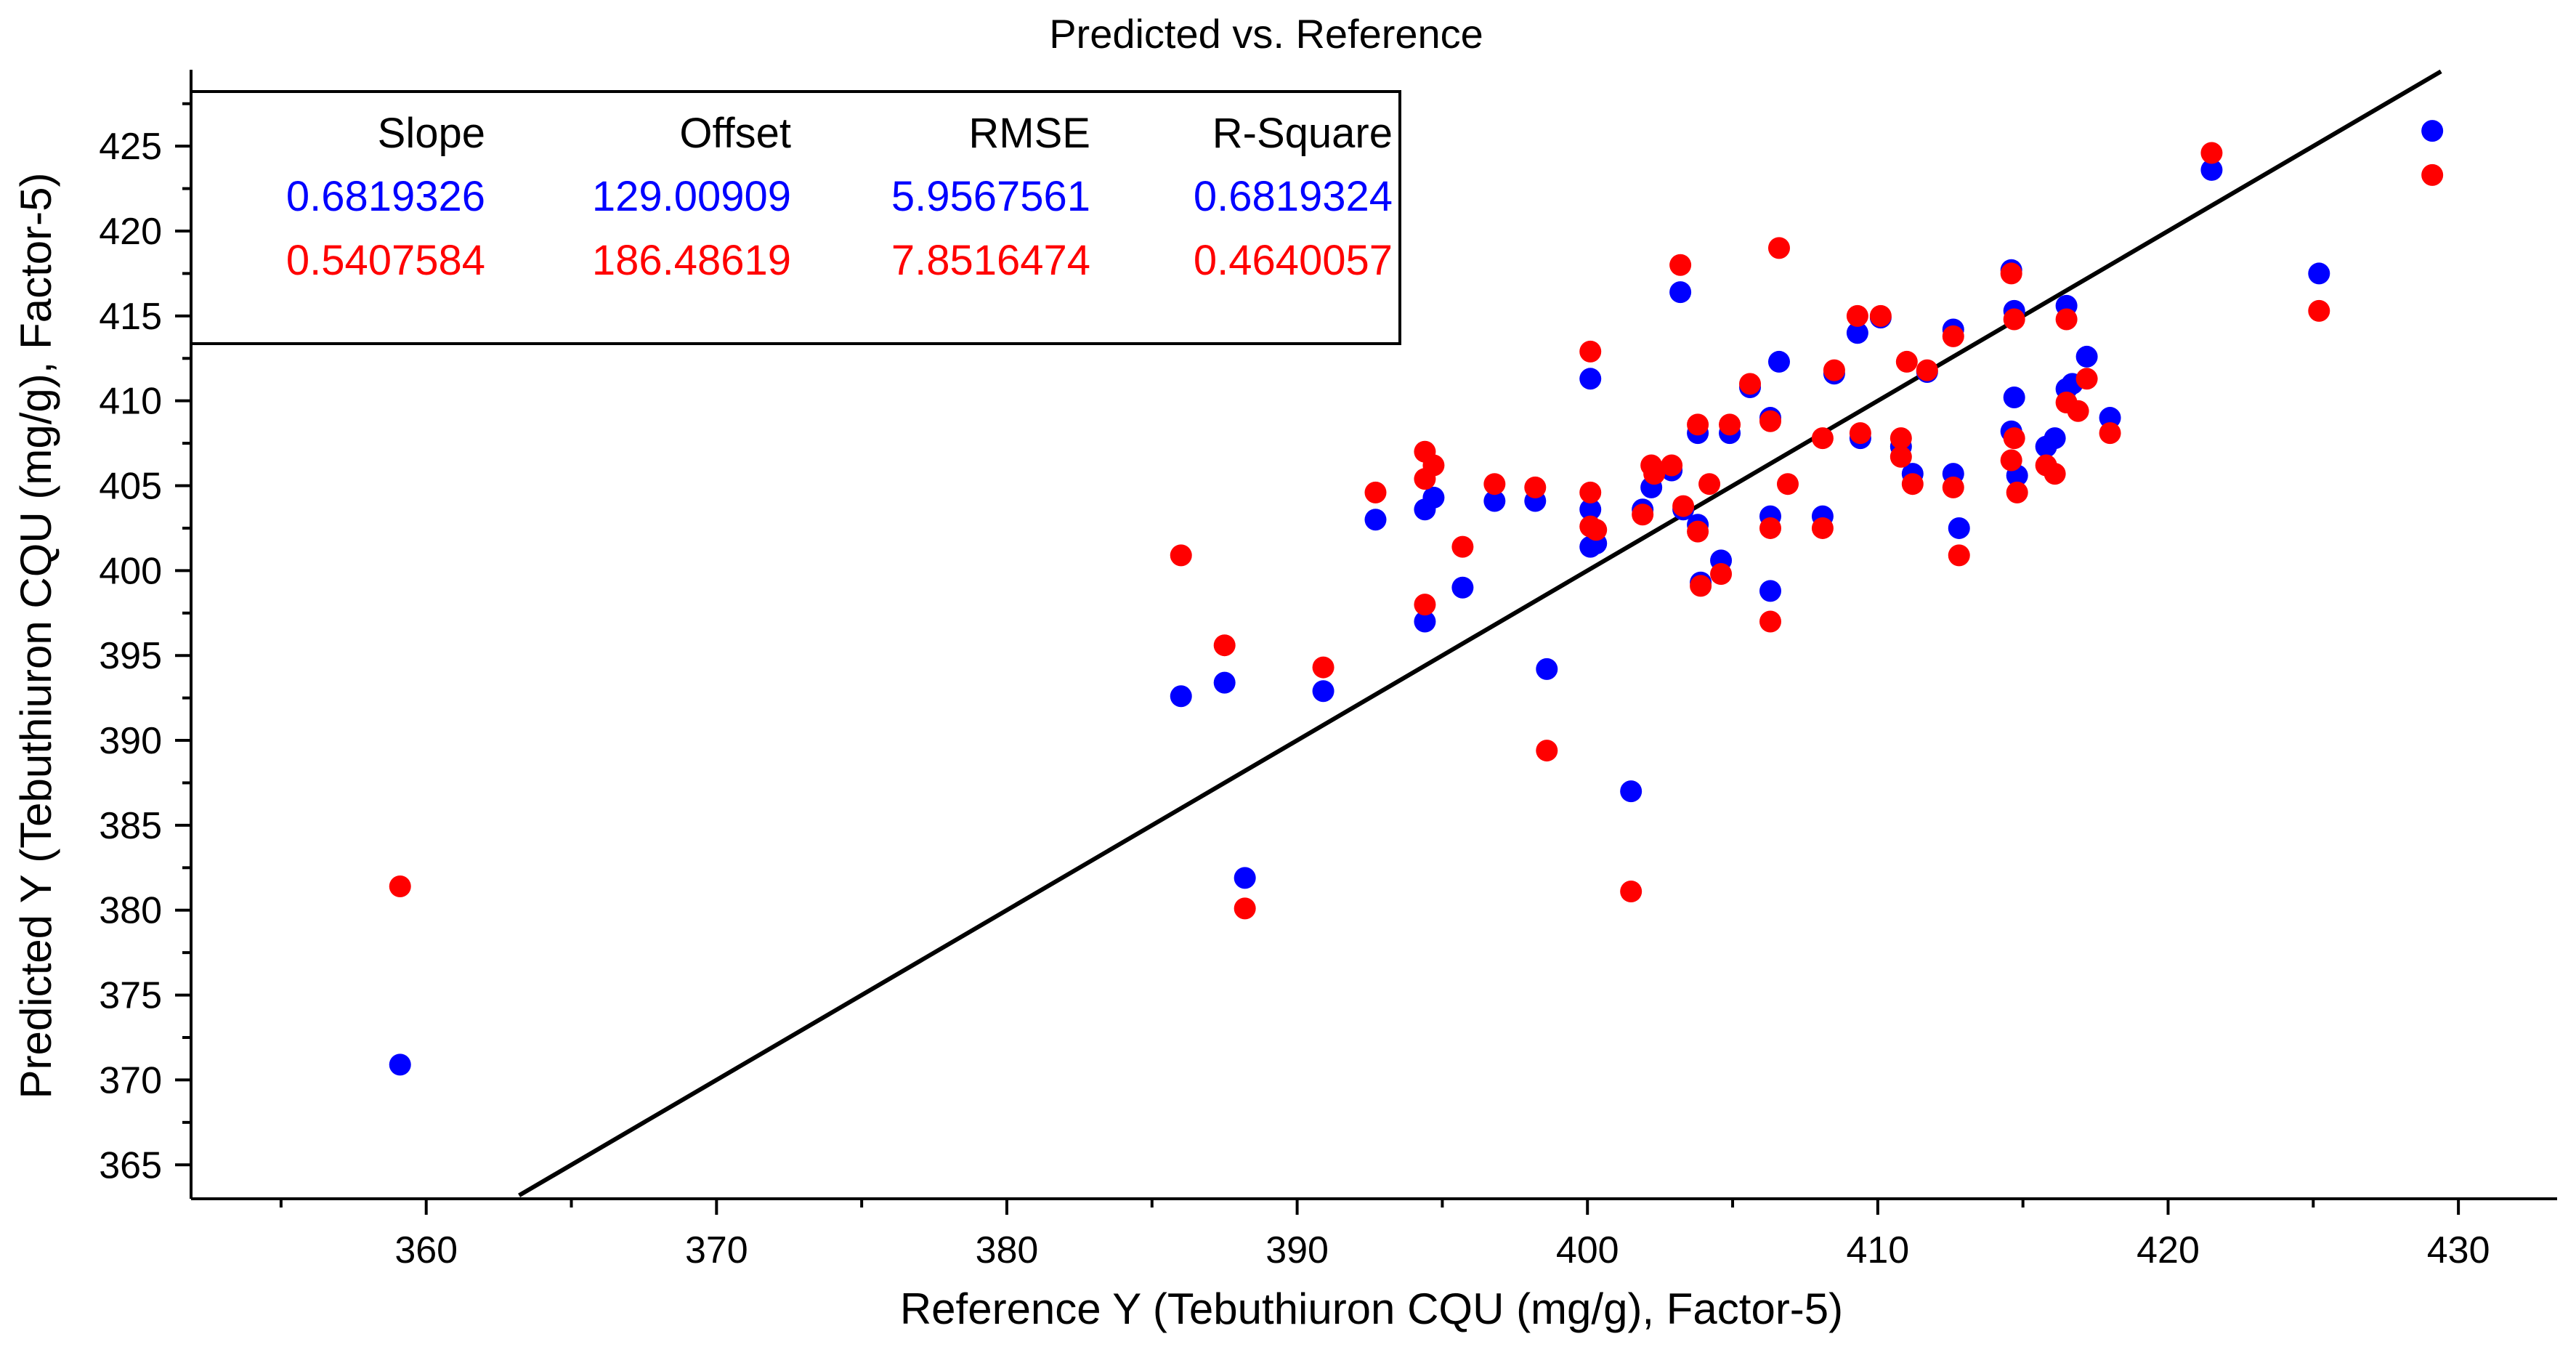  Describe the element at coordinates (130, 911) in the screenshot. I see `y-tick-label: 380` at that location.